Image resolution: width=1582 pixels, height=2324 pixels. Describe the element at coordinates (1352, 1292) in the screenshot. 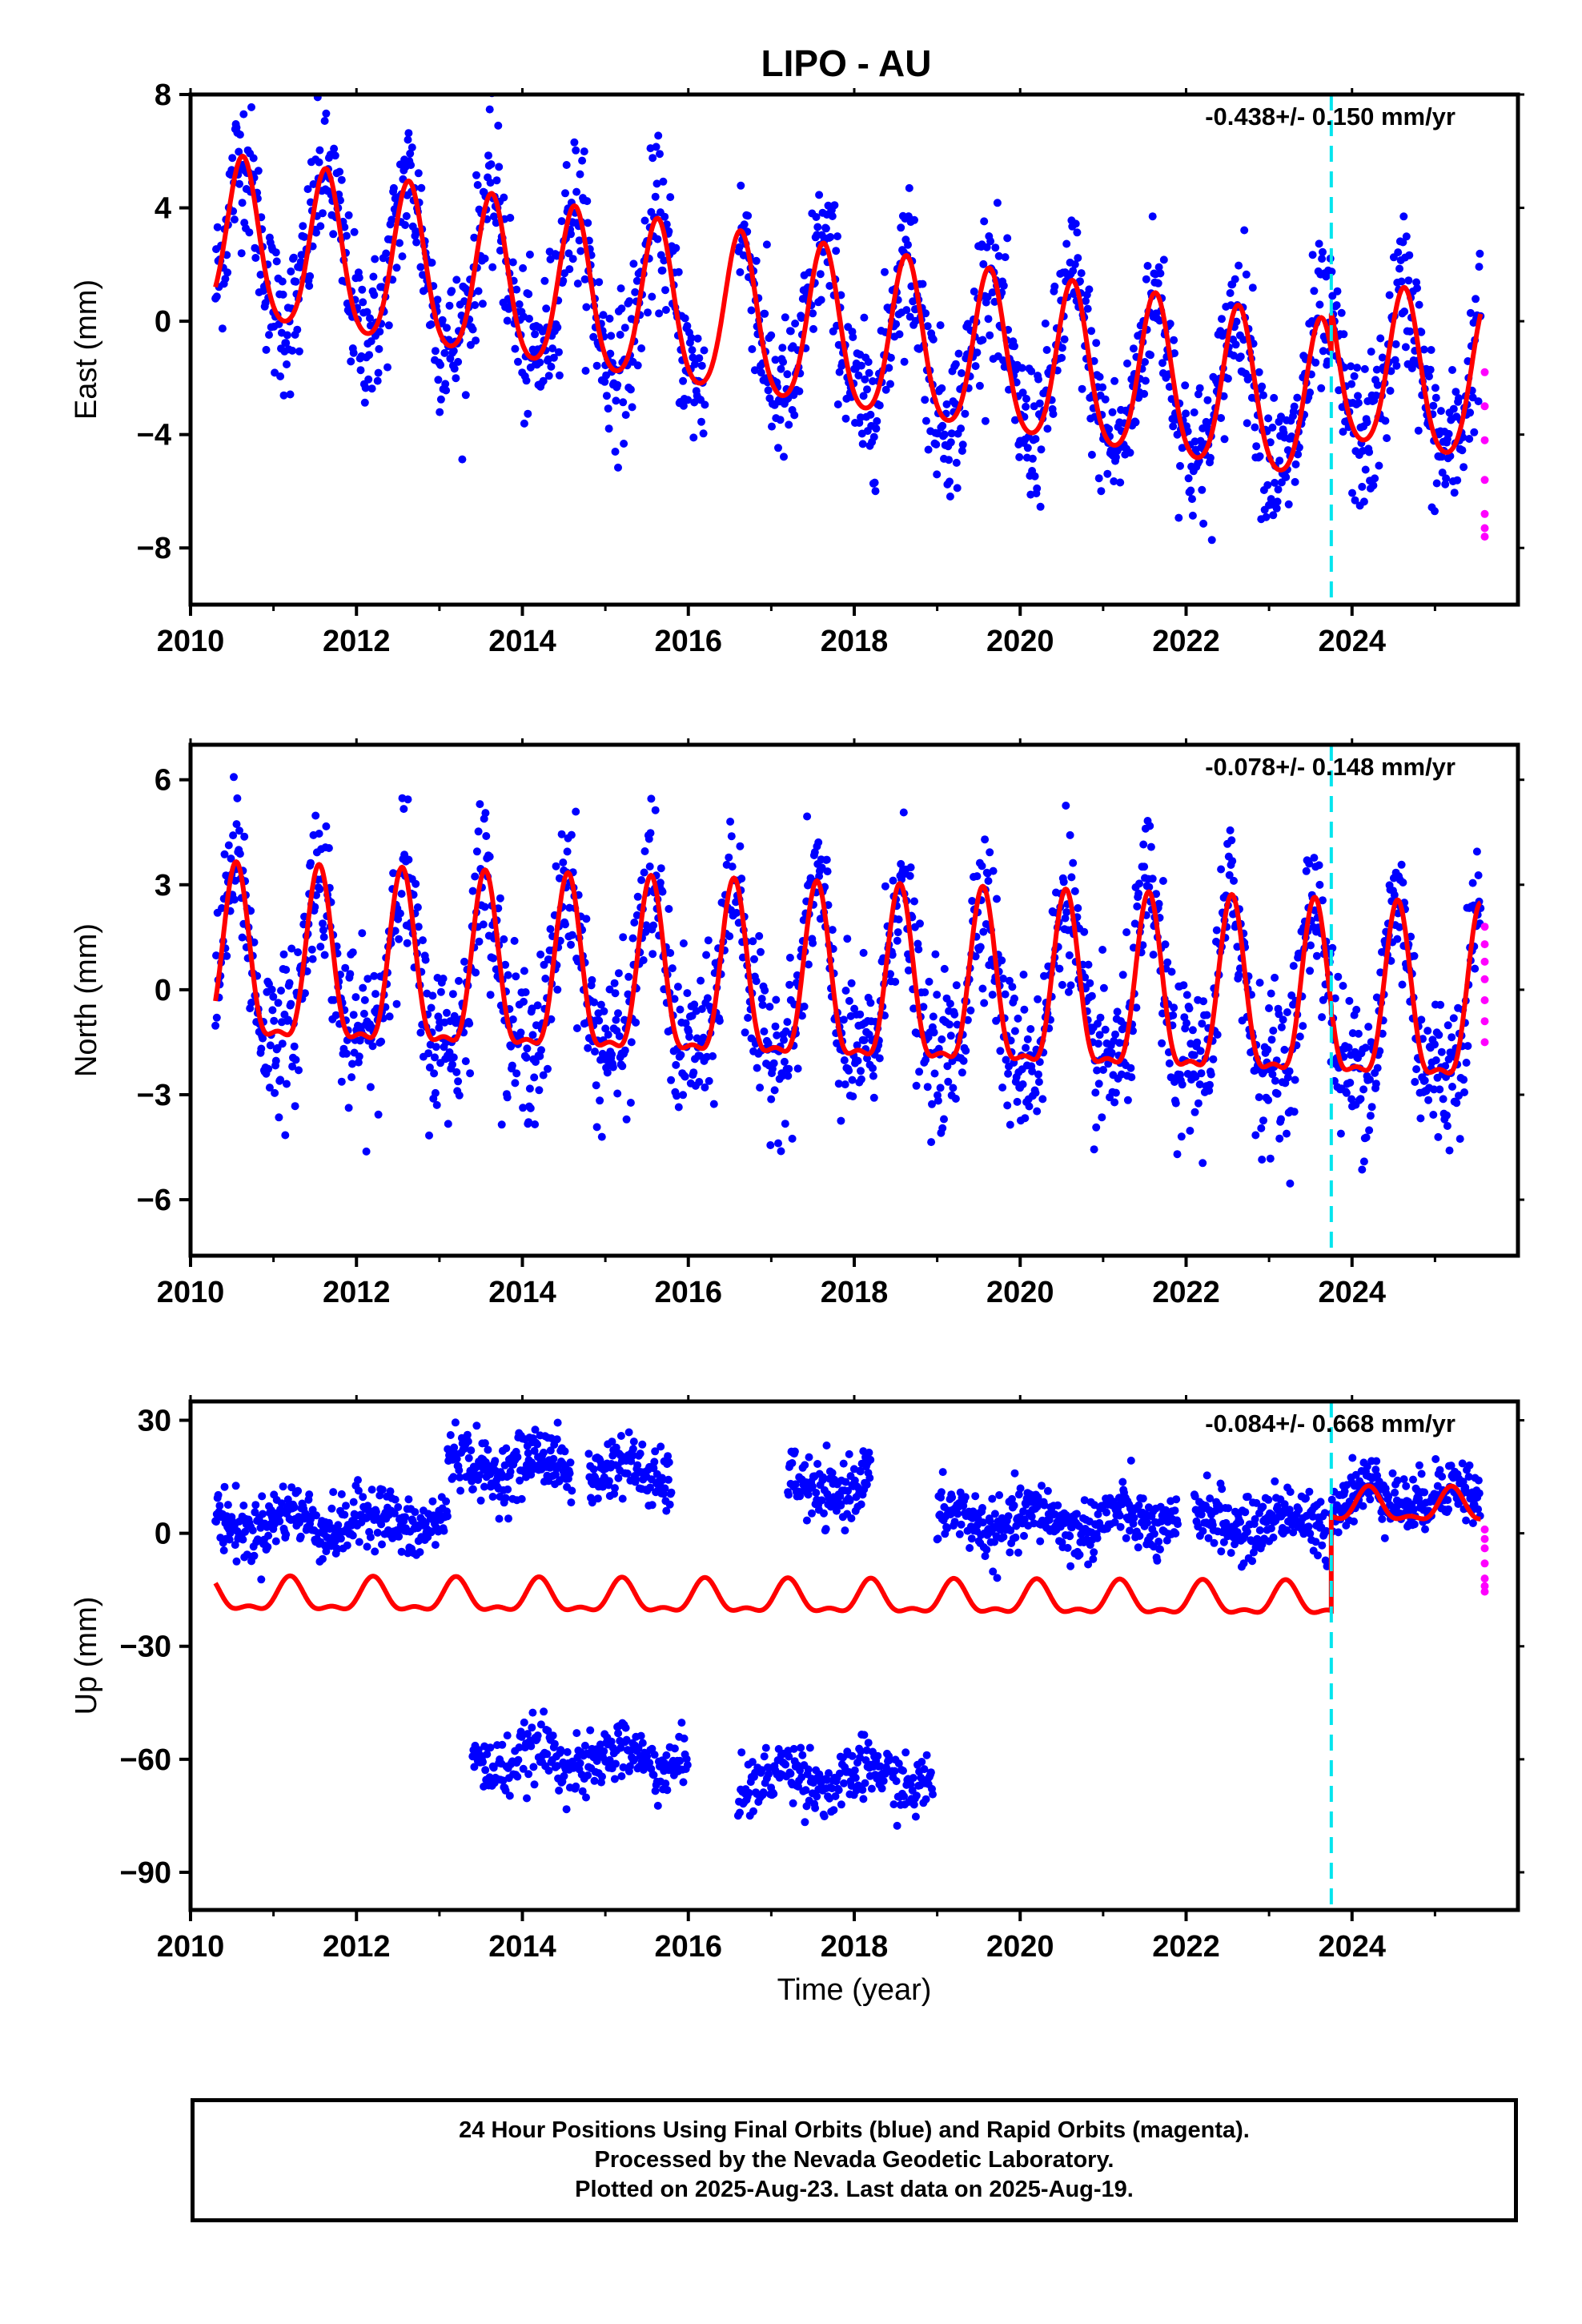

I see `x-tick-label: 2024` at that location.